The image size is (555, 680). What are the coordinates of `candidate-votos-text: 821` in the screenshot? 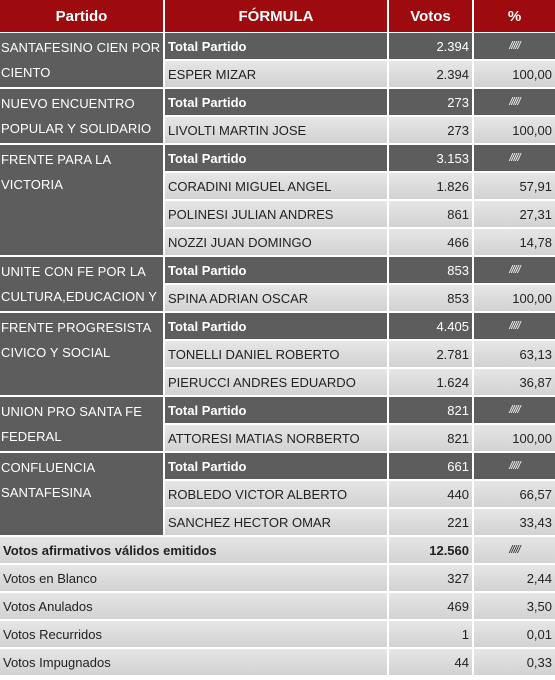 It's located at (458, 438).